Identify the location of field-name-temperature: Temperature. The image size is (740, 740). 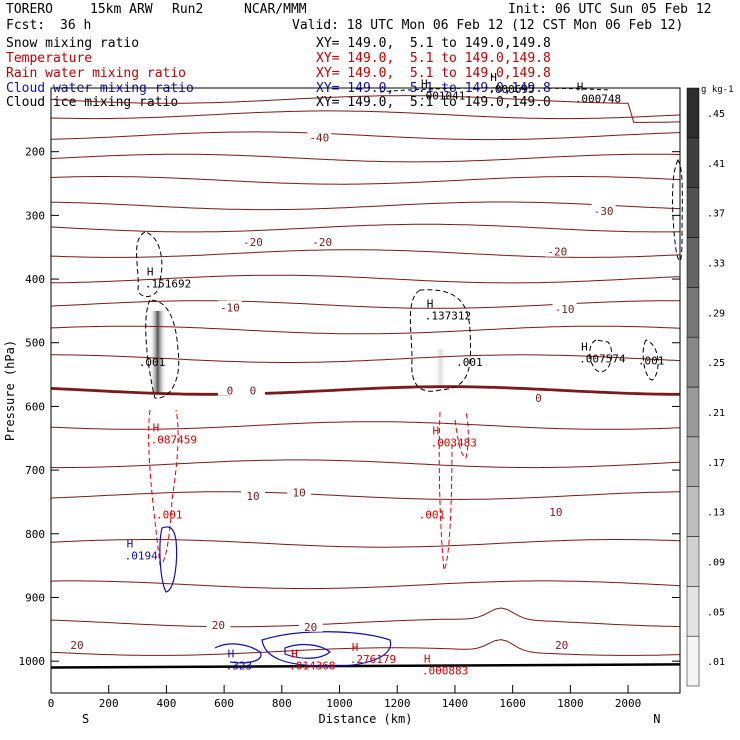
(49, 58).